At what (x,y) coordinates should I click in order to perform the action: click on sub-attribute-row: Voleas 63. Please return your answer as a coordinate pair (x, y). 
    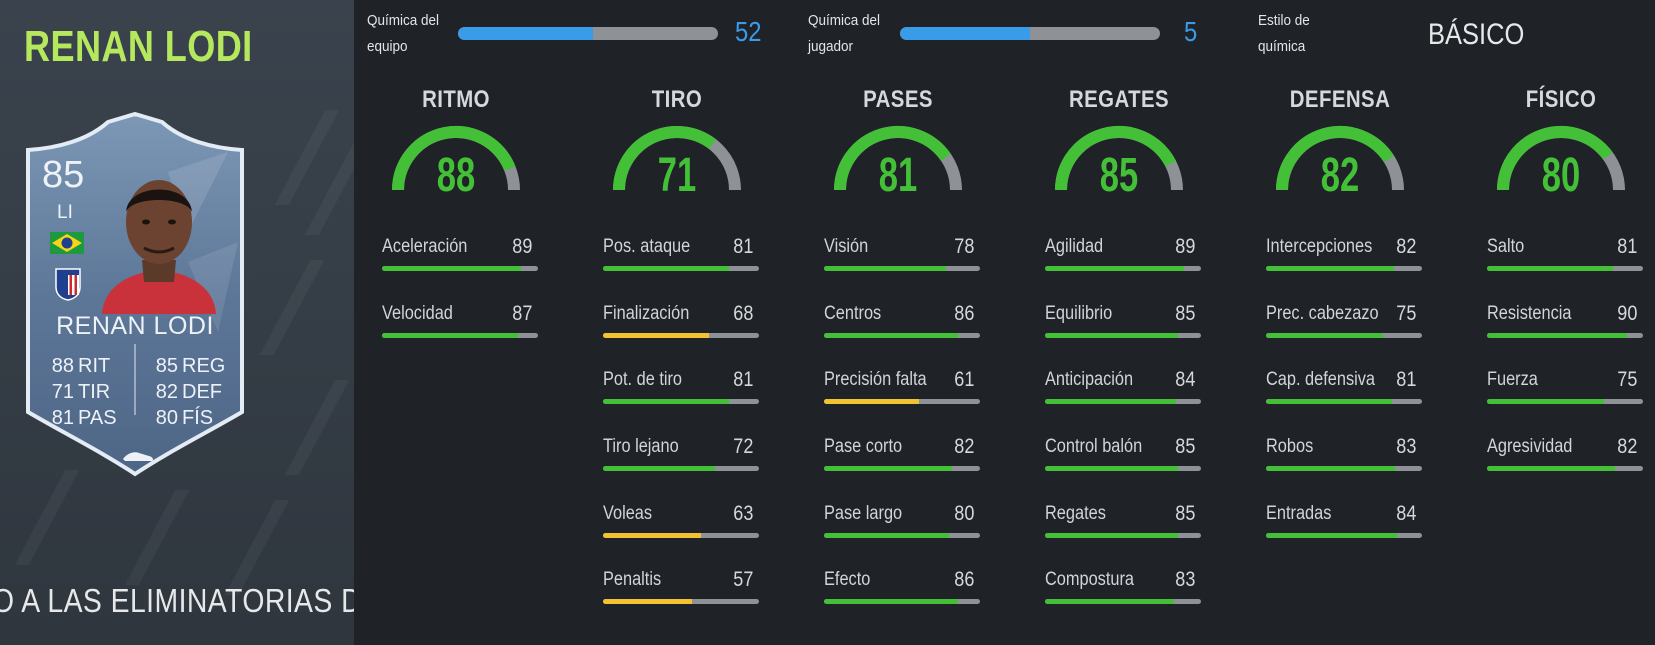
    Looking at the image, I should click on (681, 522).